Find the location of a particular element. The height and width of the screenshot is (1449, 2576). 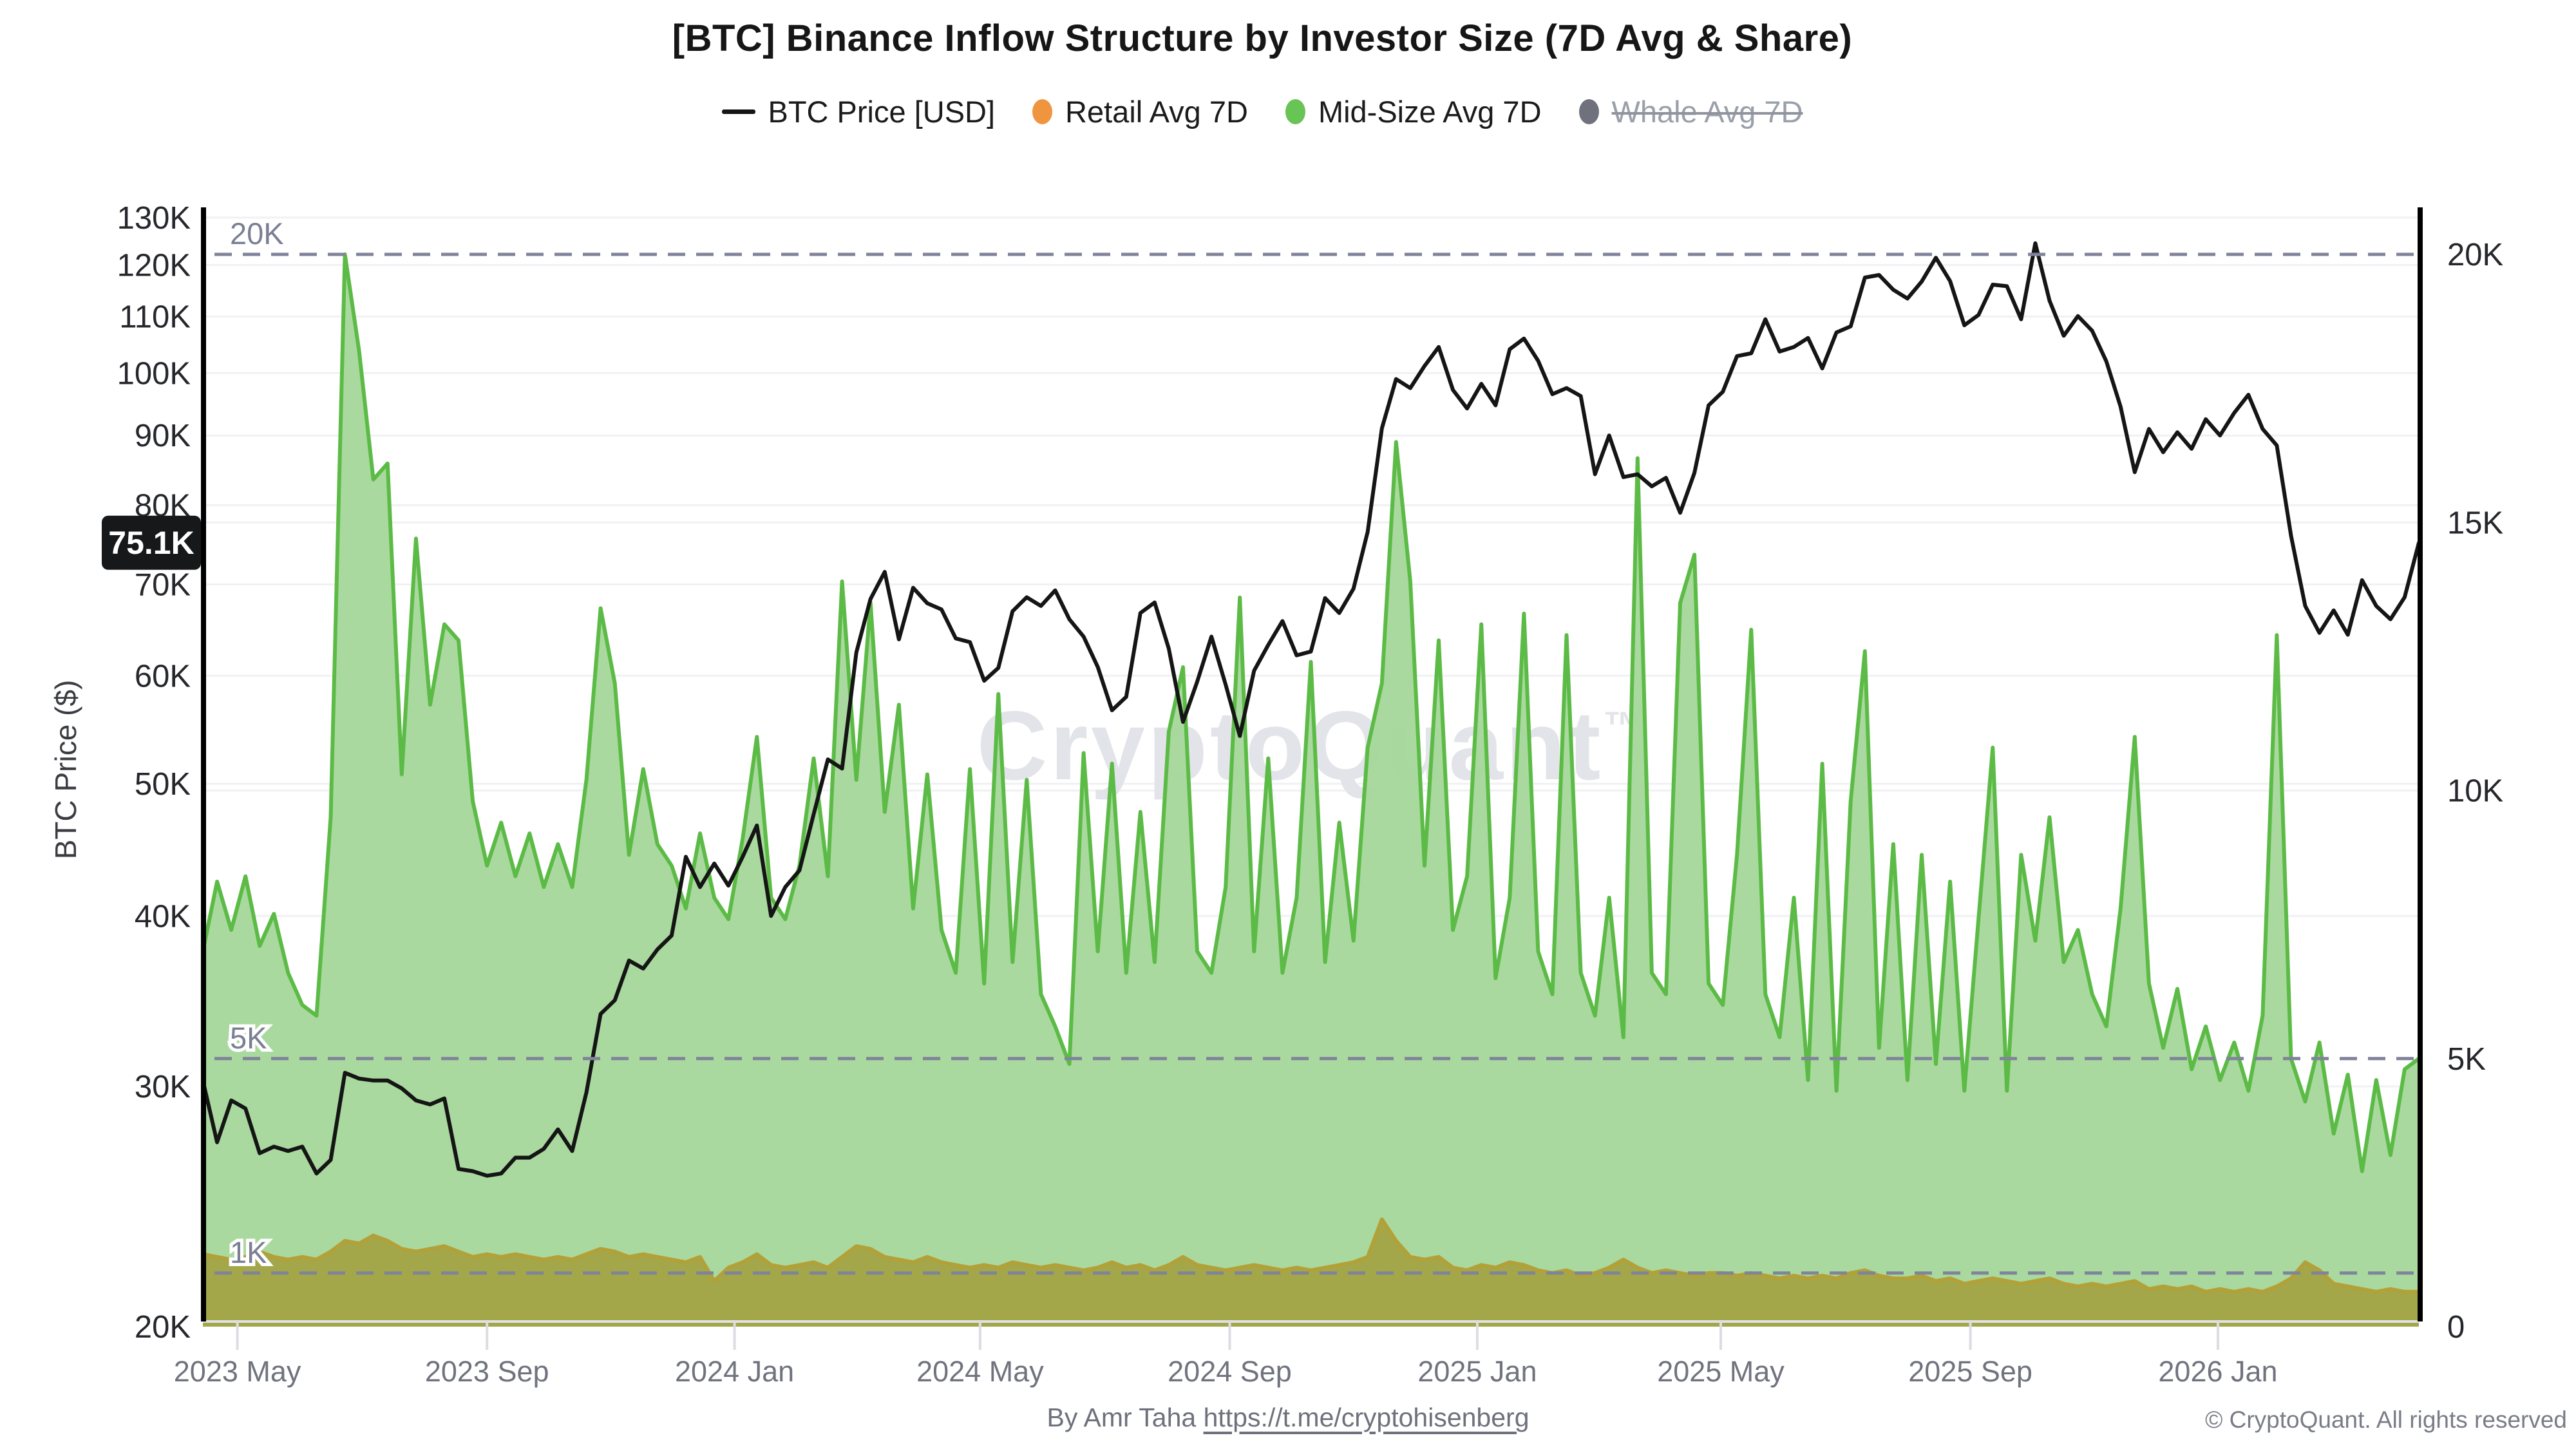

legend-item-whale: Whale Avg 7D is located at coordinates (1690, 112).